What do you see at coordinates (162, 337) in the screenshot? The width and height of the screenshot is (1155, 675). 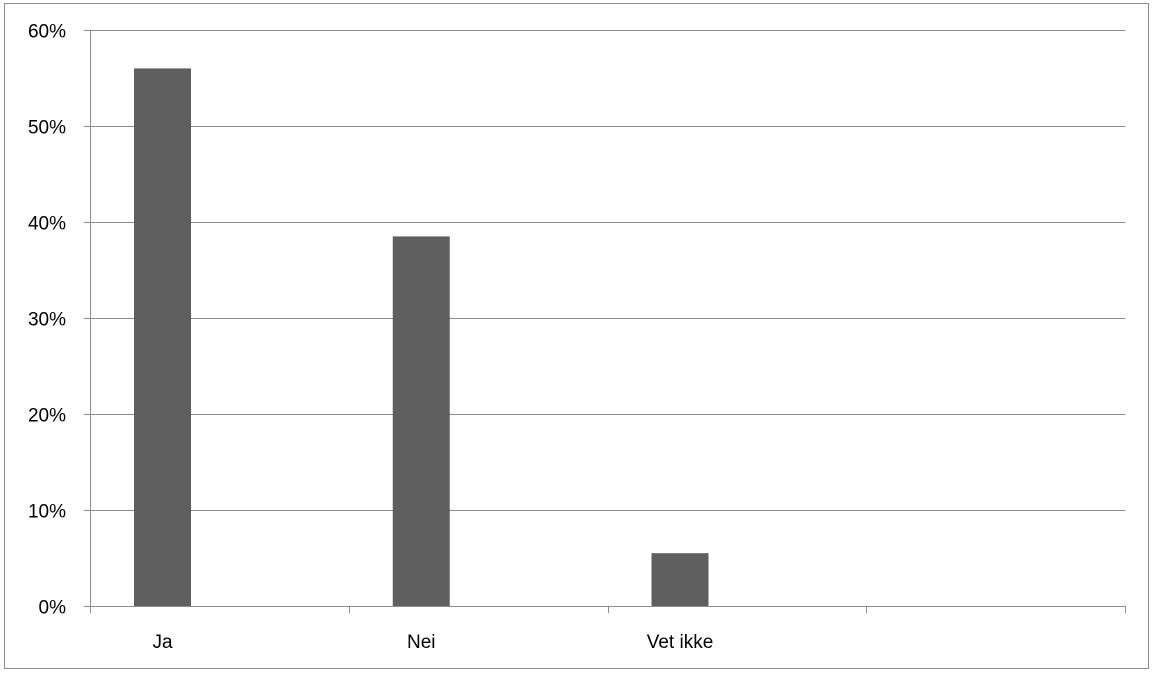 I see `bar-ja` at bounding box center [162, 337].